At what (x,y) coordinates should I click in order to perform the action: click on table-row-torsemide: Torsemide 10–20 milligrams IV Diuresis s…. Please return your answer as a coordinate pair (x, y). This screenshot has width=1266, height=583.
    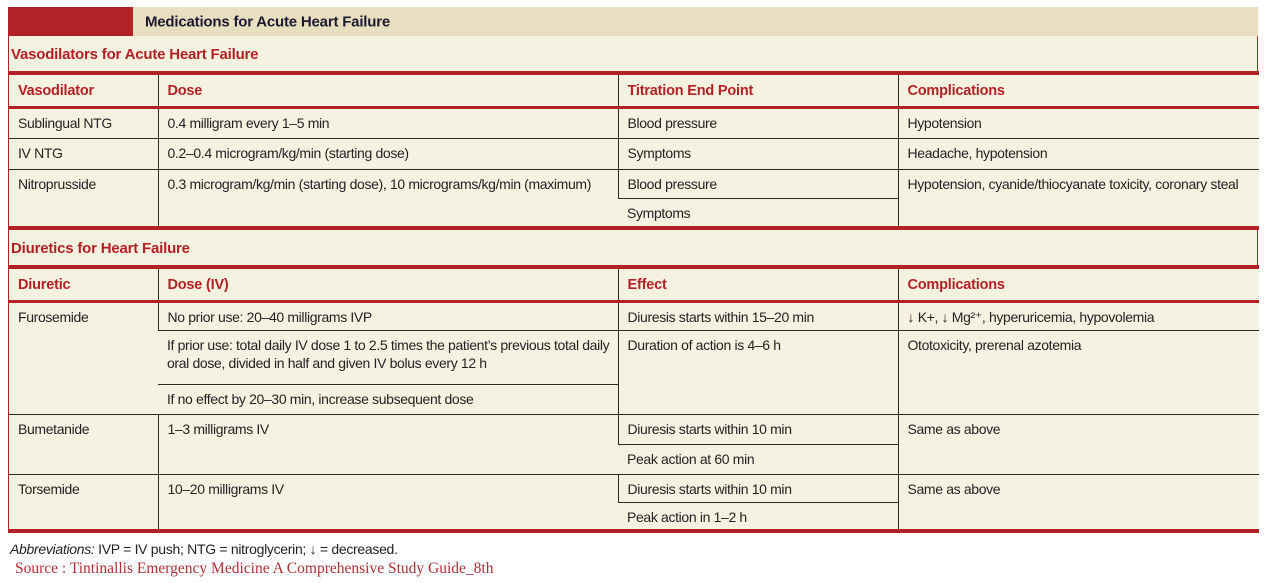
    Looking at the image, I should click on (634, 502).